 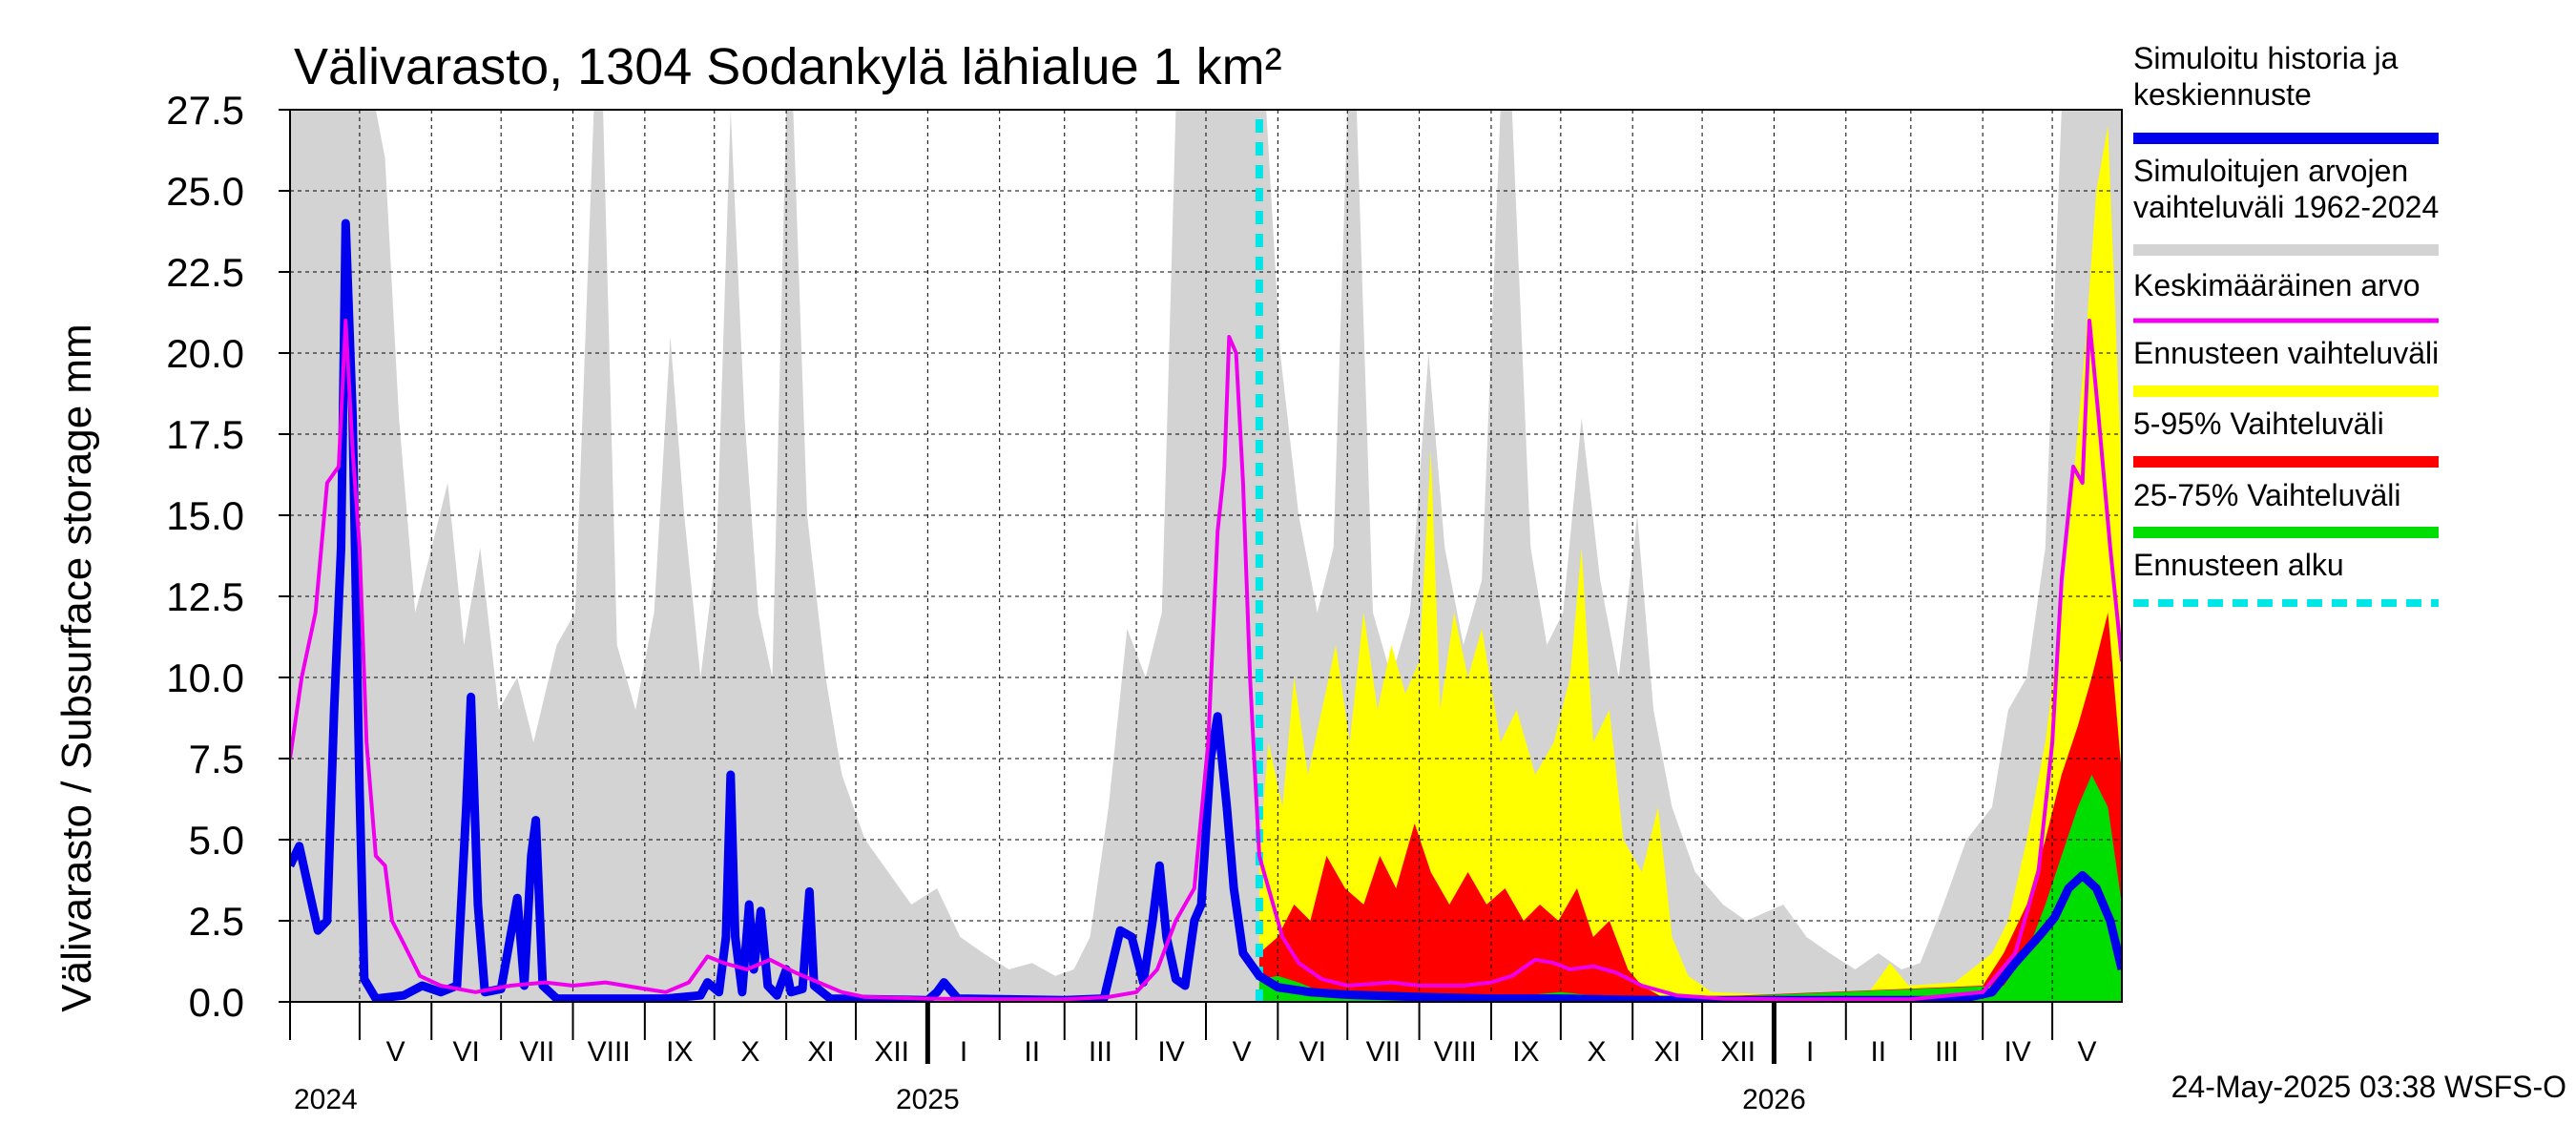 What do you see at coordinates (1690, 888) in the screenshot?
I see `band-25-75-vaihteluvali` at bounding box center [1690, 888].